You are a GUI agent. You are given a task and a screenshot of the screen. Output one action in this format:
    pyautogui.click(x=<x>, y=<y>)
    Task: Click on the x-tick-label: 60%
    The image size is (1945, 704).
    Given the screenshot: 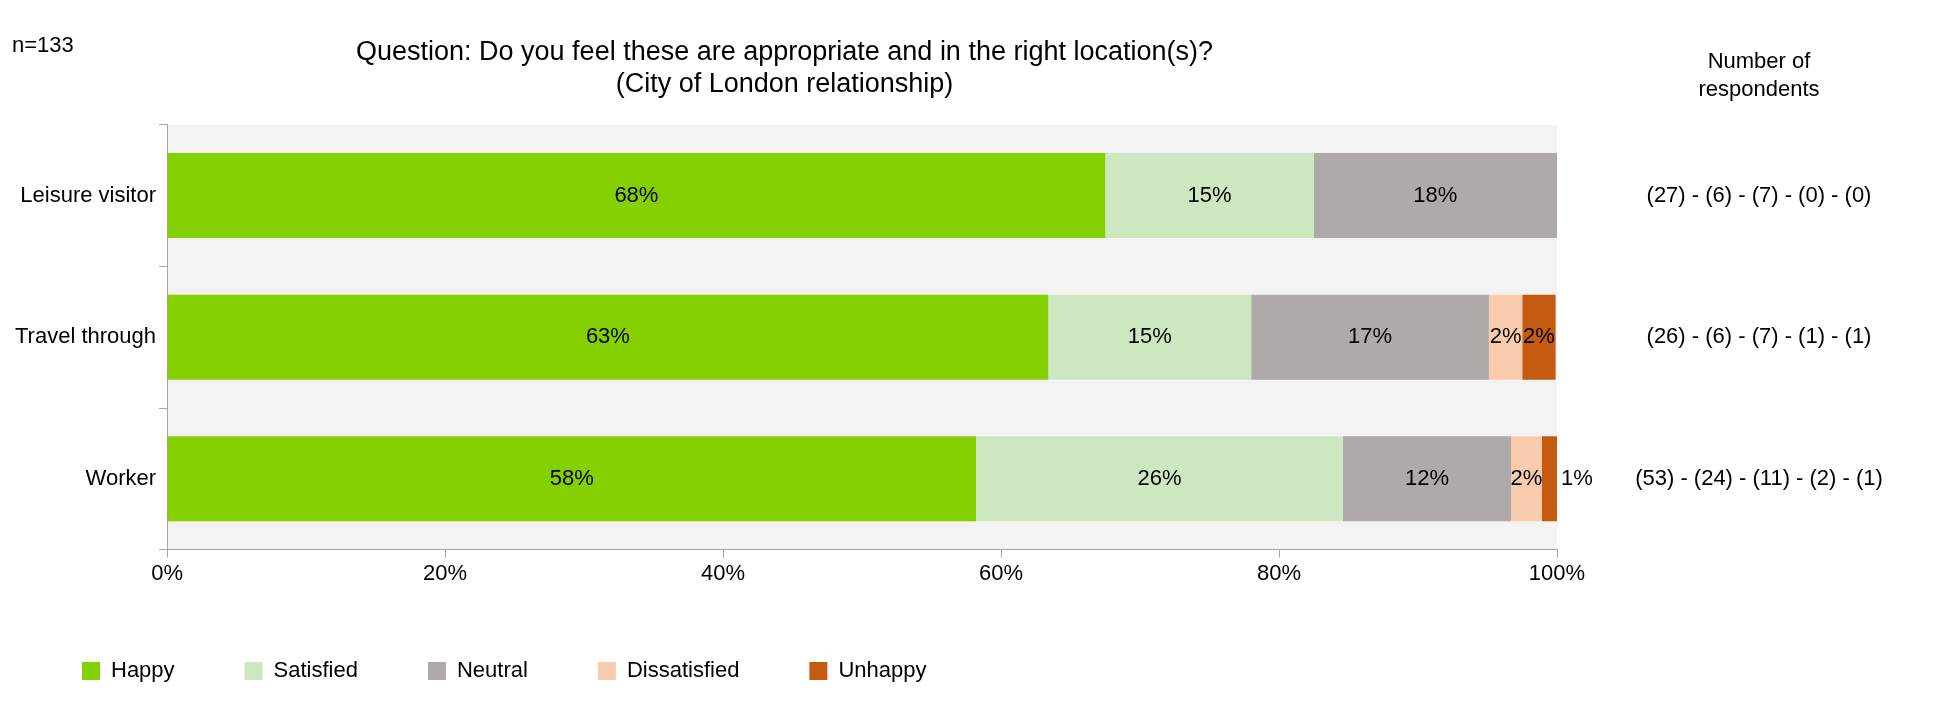 What is the action you would take?
    pyautogui.click(x=1001, y=572)
    